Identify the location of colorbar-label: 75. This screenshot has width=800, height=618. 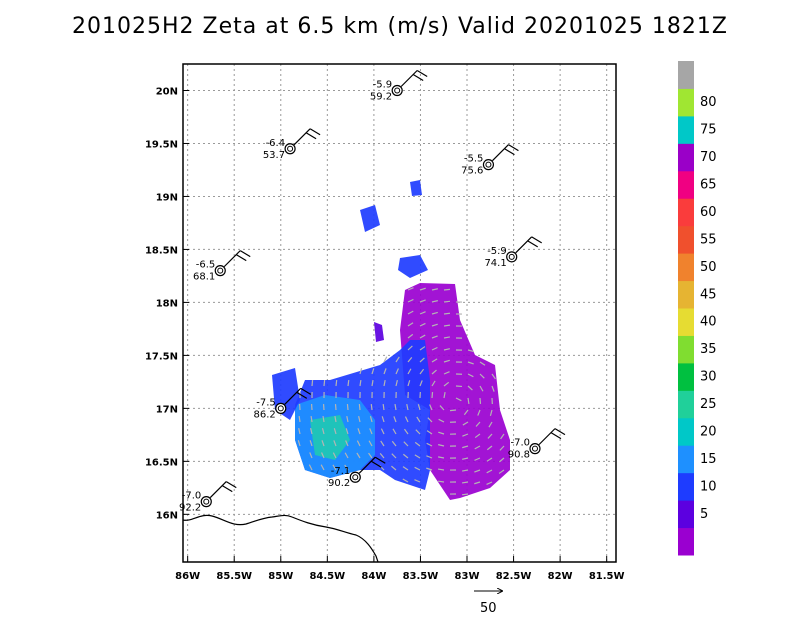
(708, 130).